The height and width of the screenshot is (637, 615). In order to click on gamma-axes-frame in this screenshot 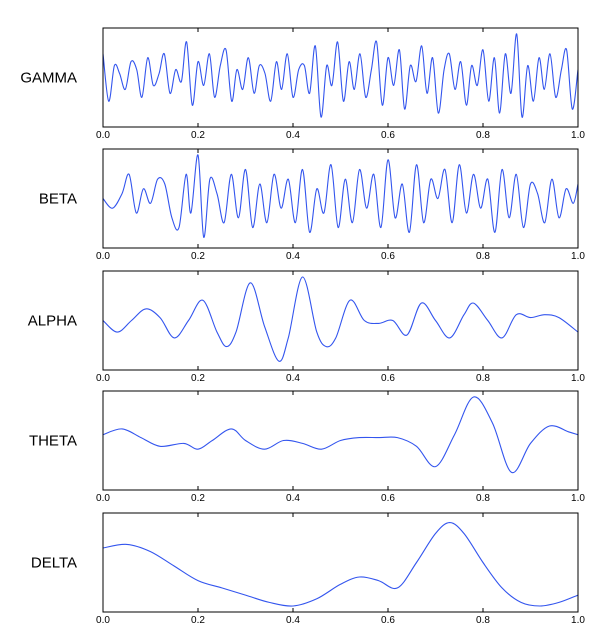, I will do `click(340, 77)`.